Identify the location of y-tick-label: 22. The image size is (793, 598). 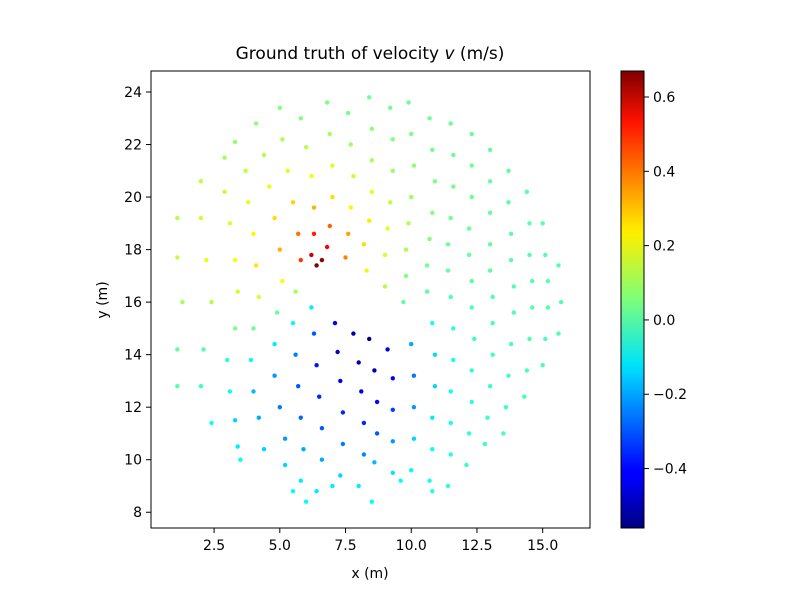
(133, 146).